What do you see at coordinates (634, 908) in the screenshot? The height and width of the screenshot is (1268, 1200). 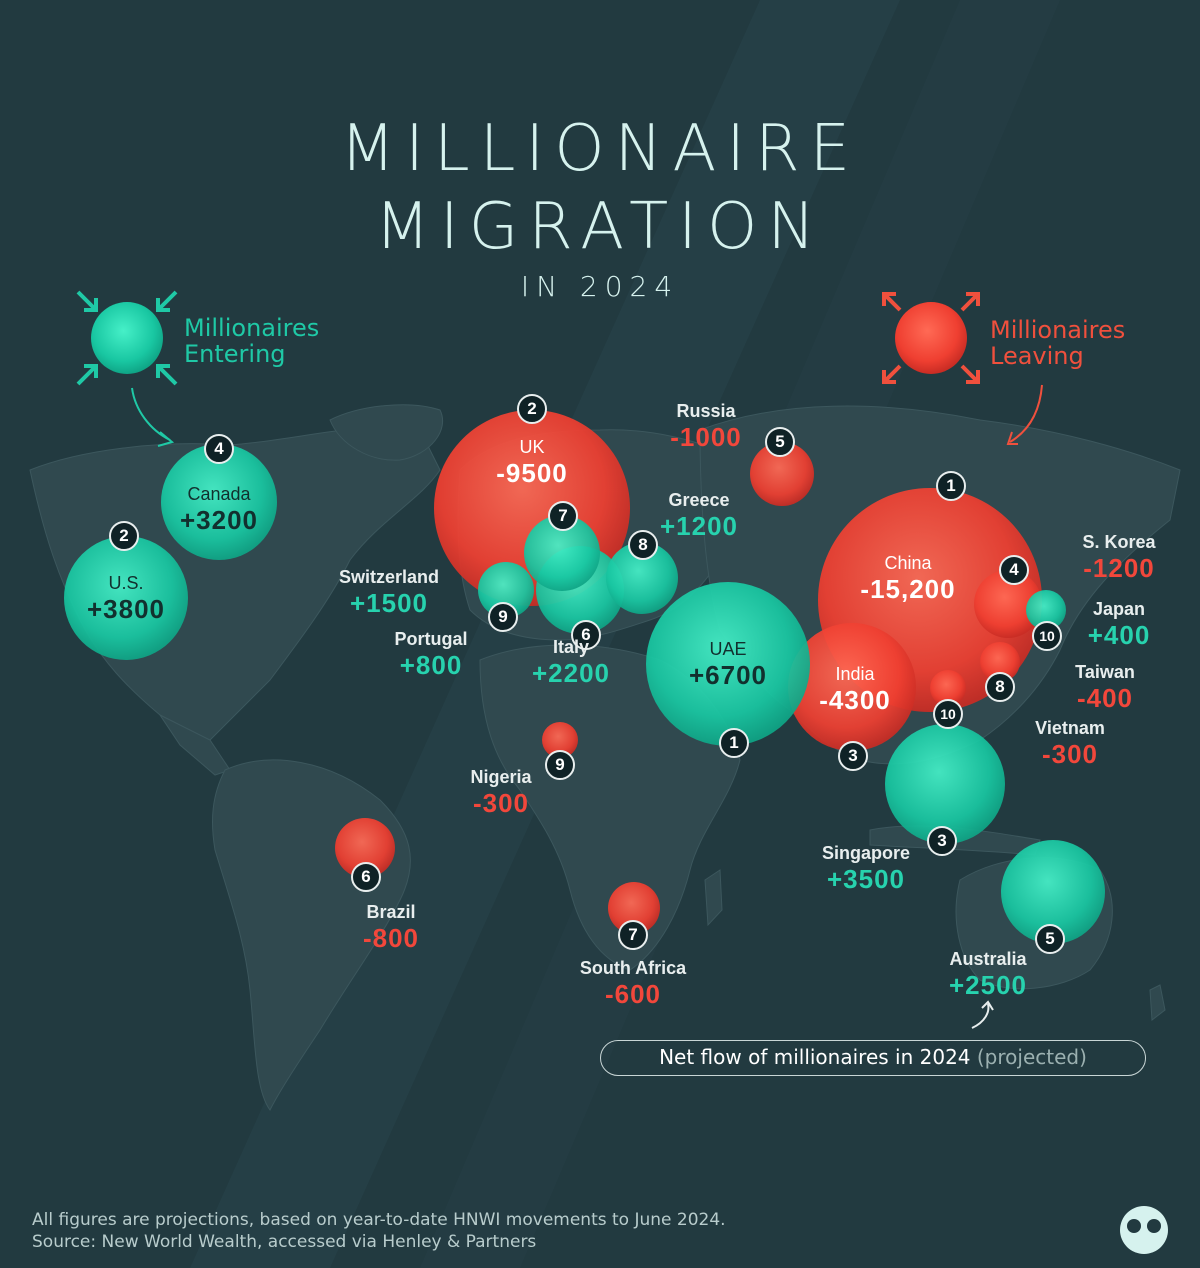 I see `bubble-south-africa` at bounding box center [634, 908].